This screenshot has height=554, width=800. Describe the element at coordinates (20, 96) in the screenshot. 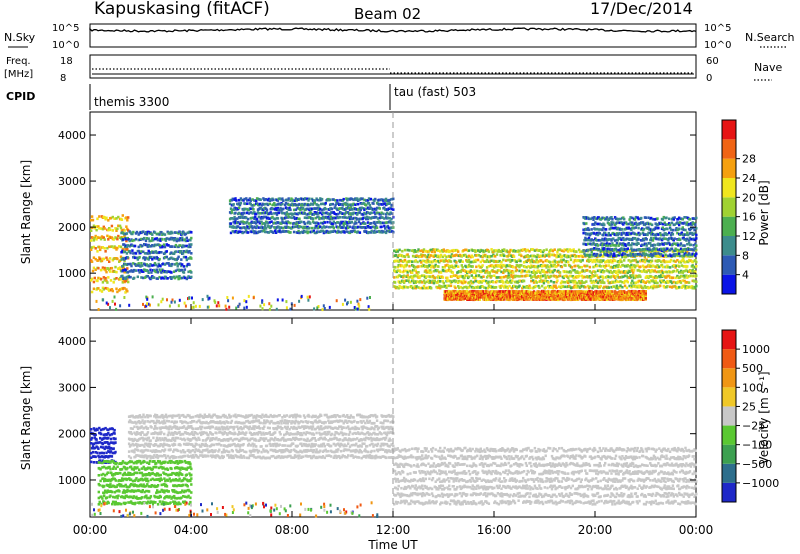

I see `cpid-label: CPID` at that location.